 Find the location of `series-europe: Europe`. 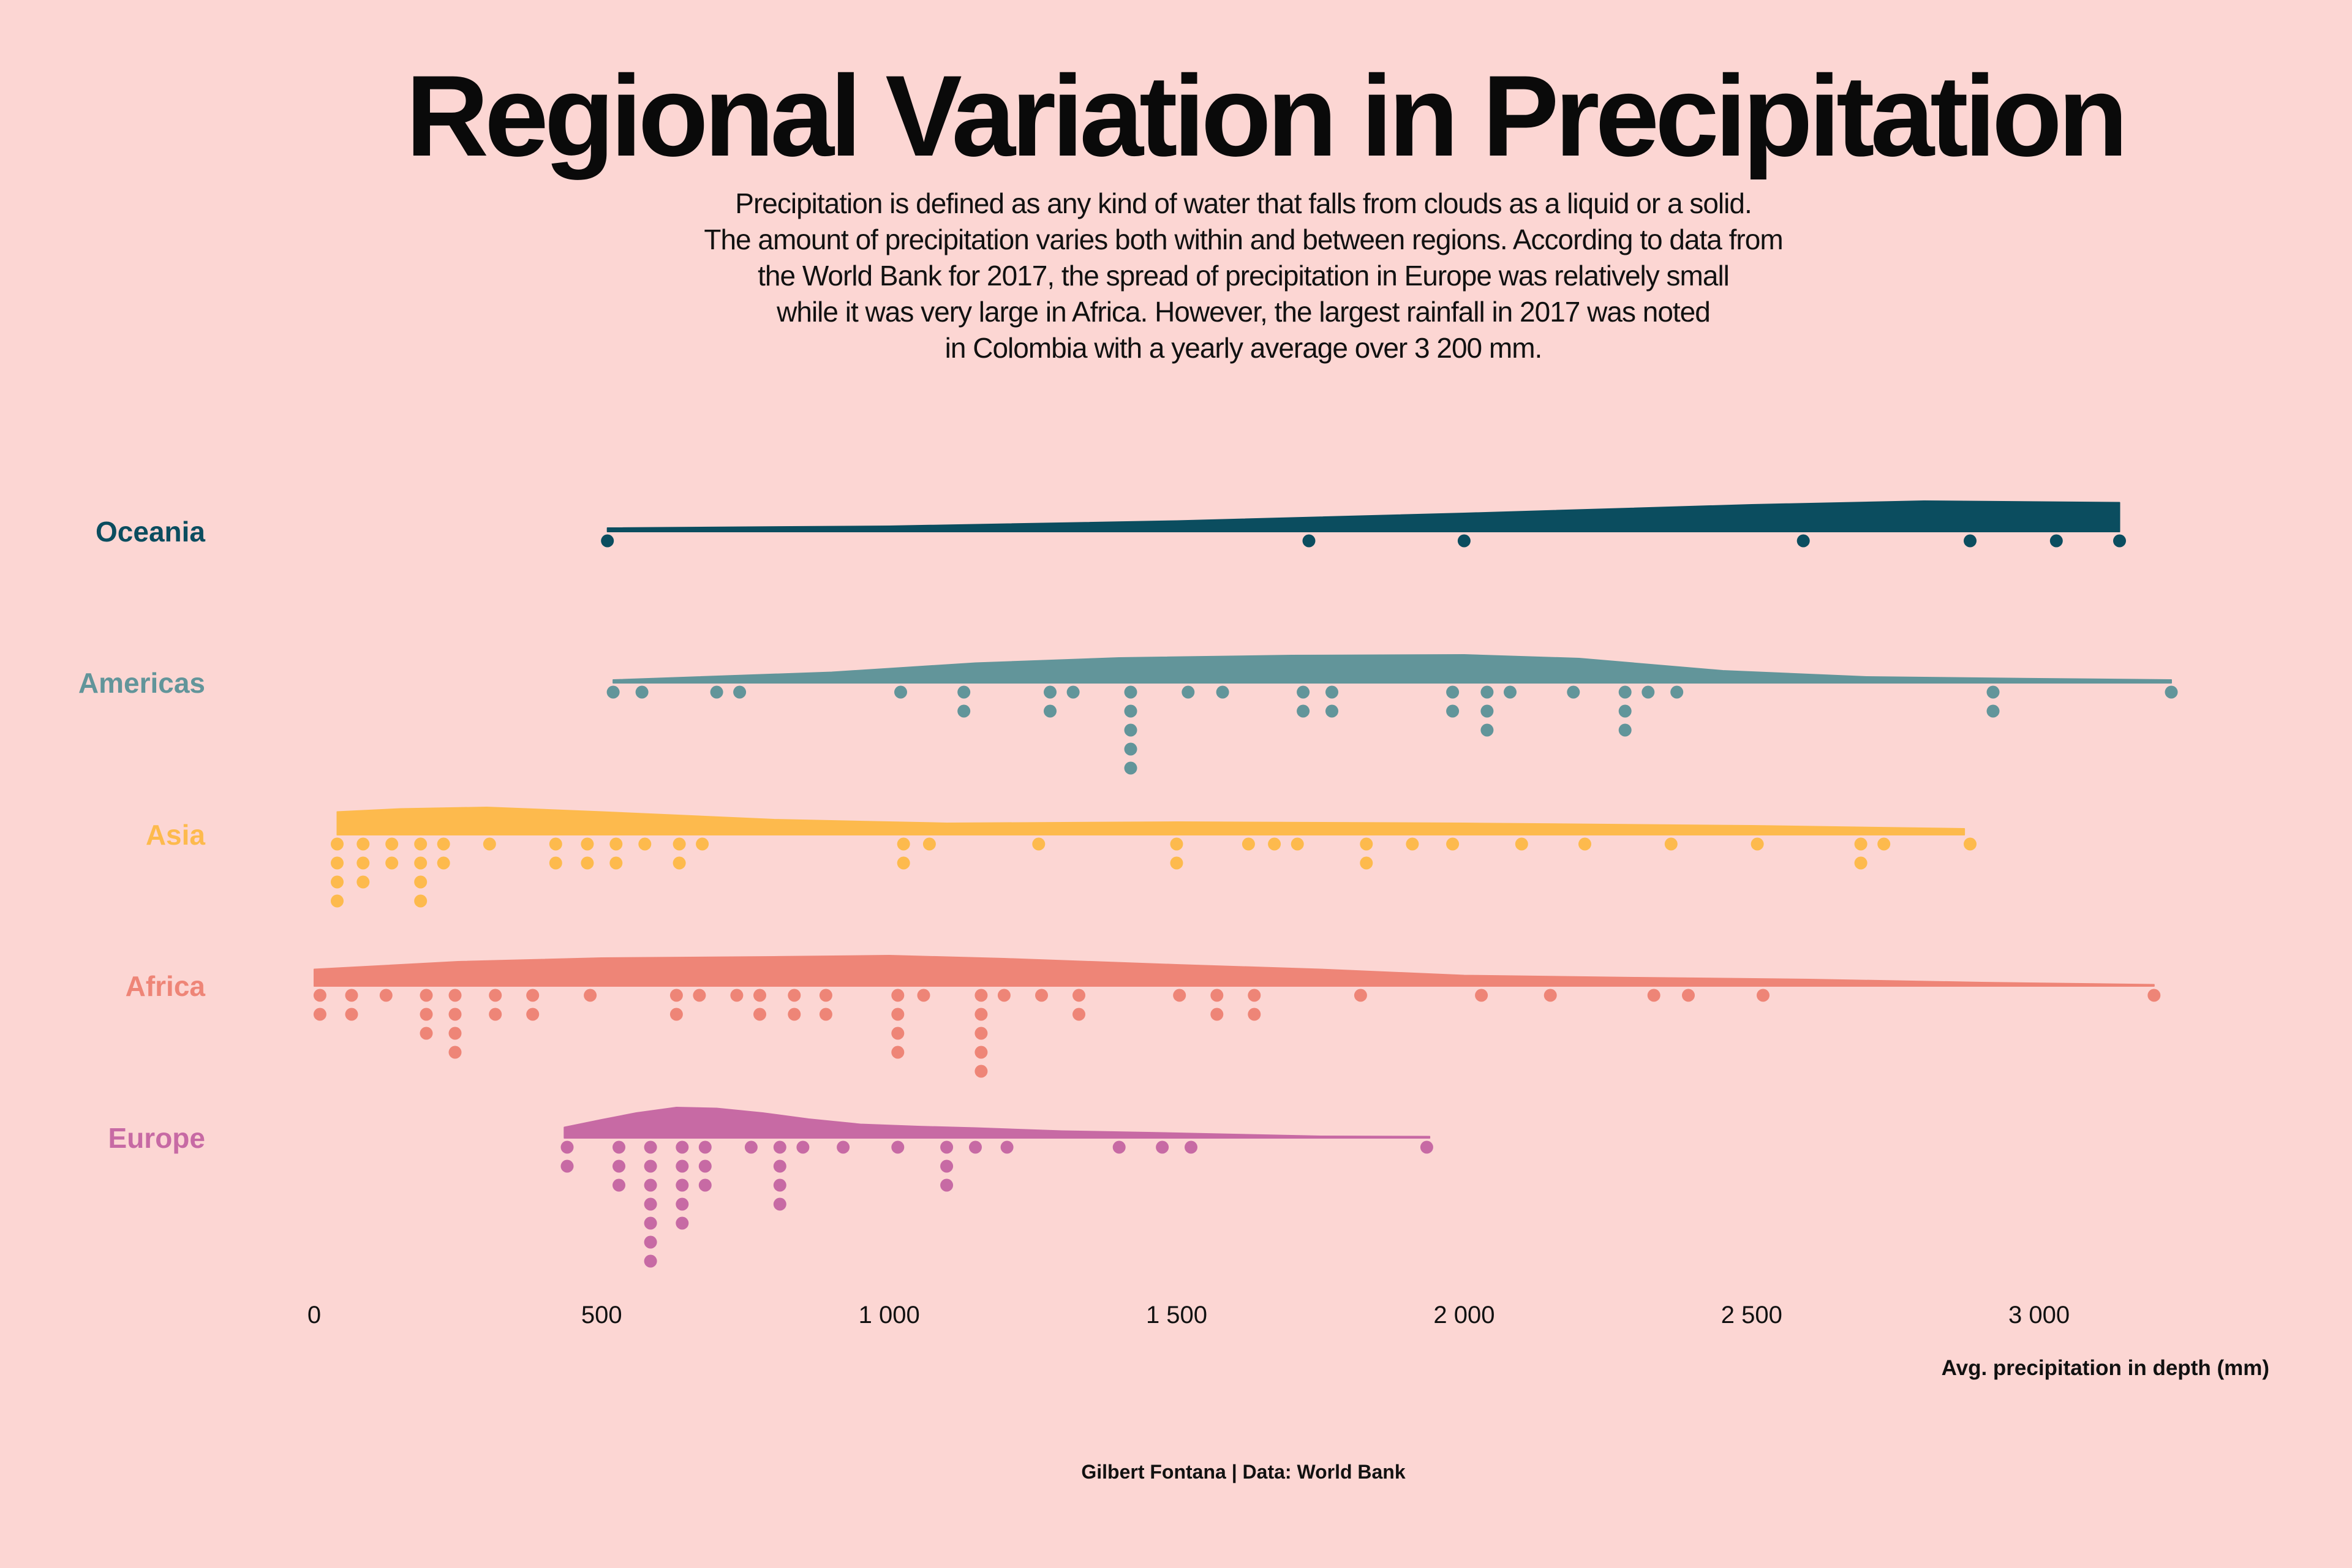

series-europe: Europe is located at coordinates (771, 1188).